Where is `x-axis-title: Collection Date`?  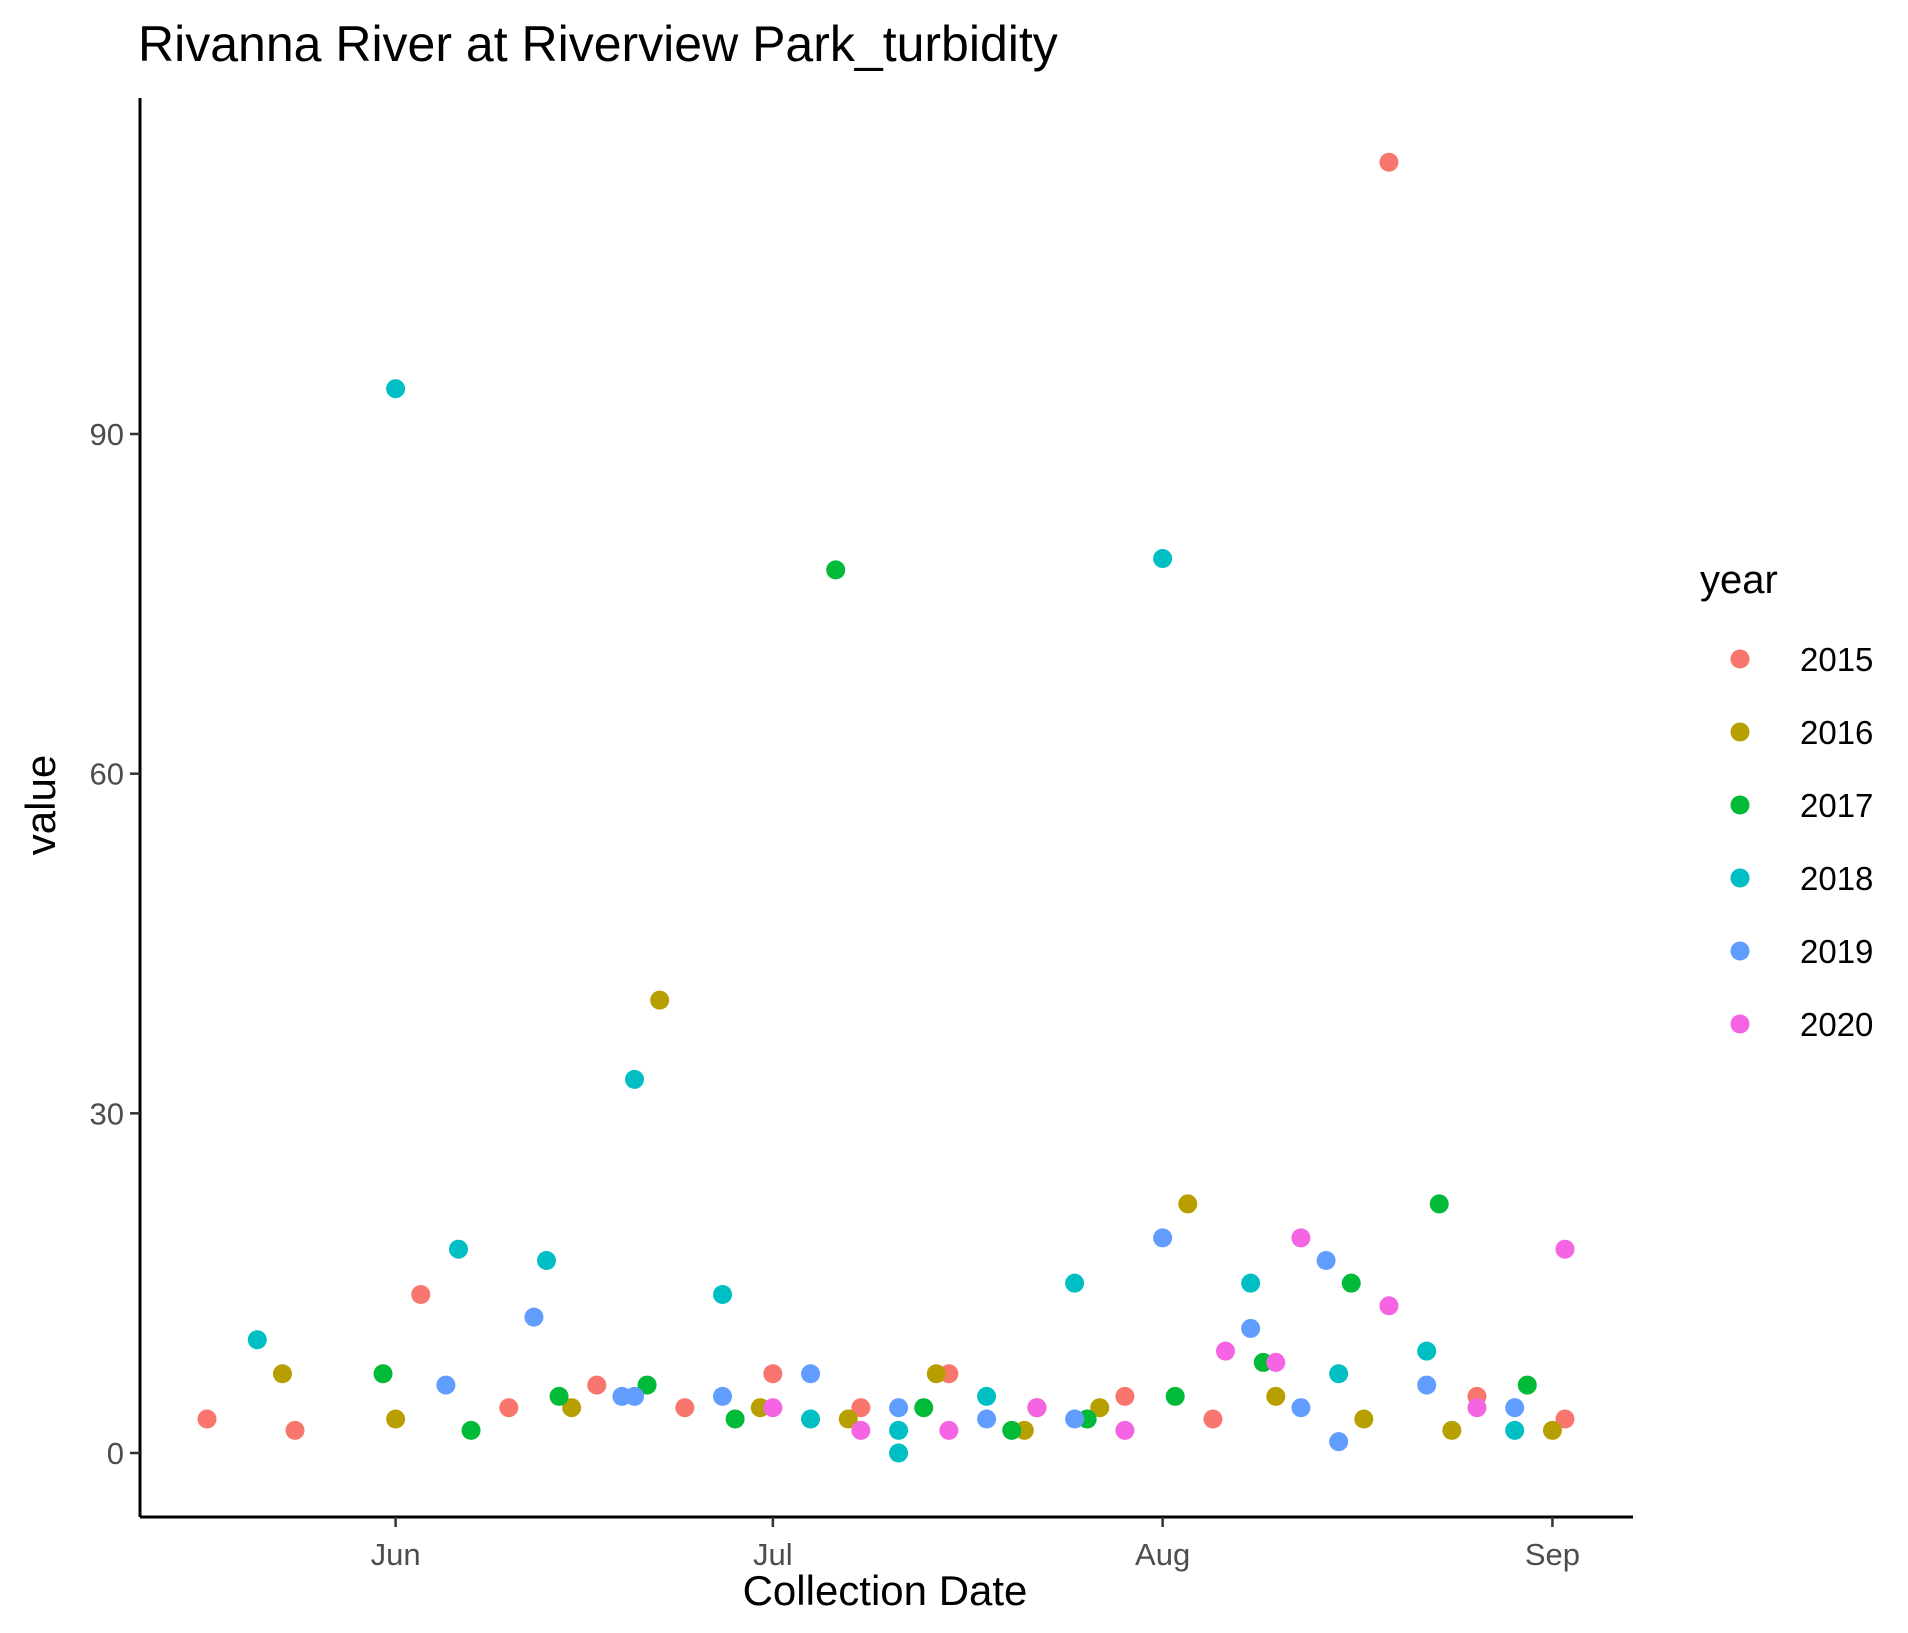 x-axis-title: Collection Date is located at coordinates (885, 1590).